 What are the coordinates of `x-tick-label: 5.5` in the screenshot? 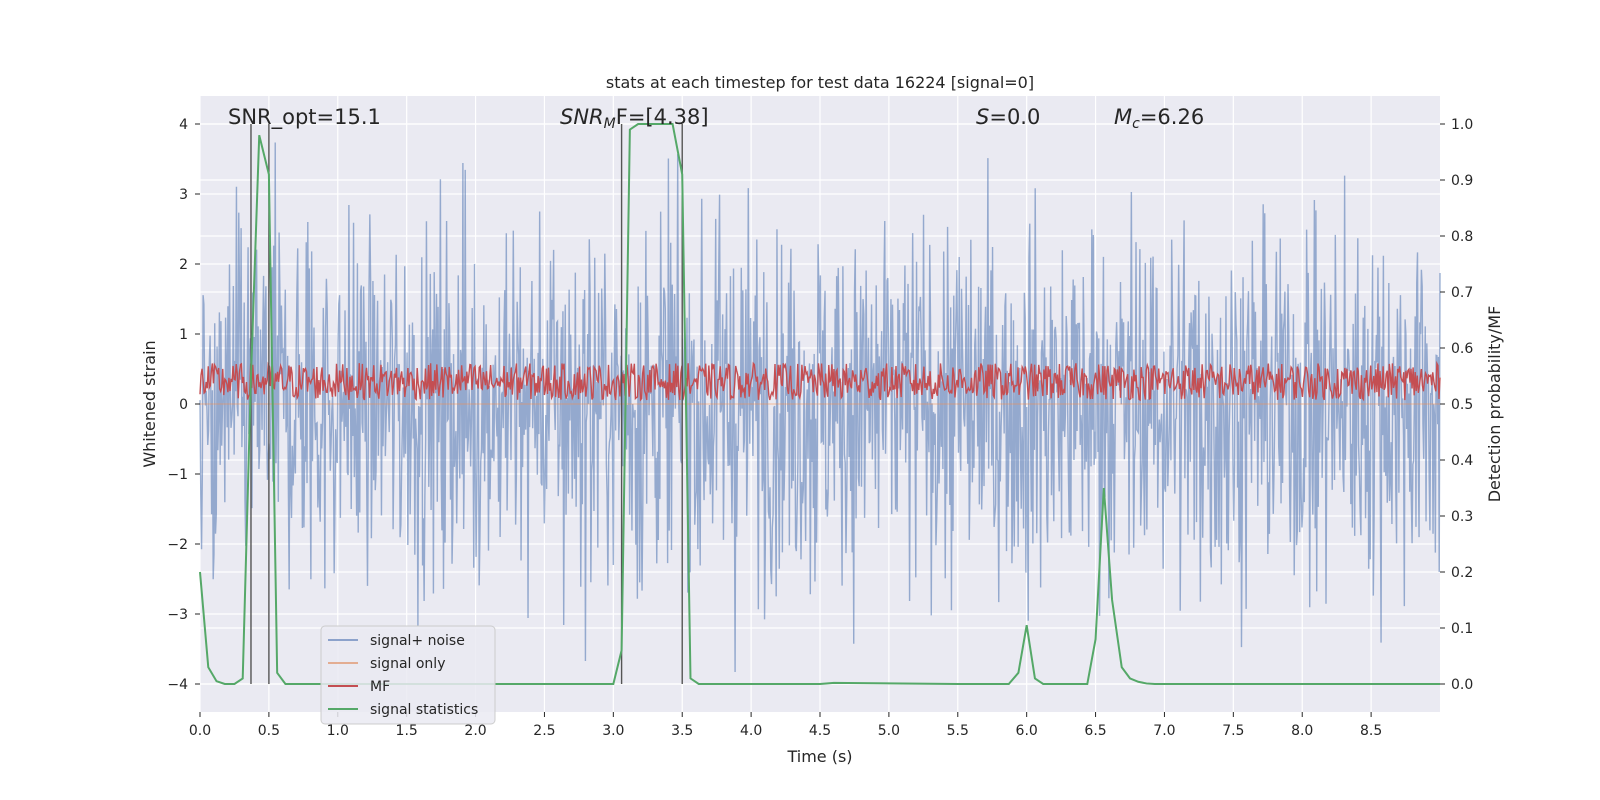 It's located at (958, 731).